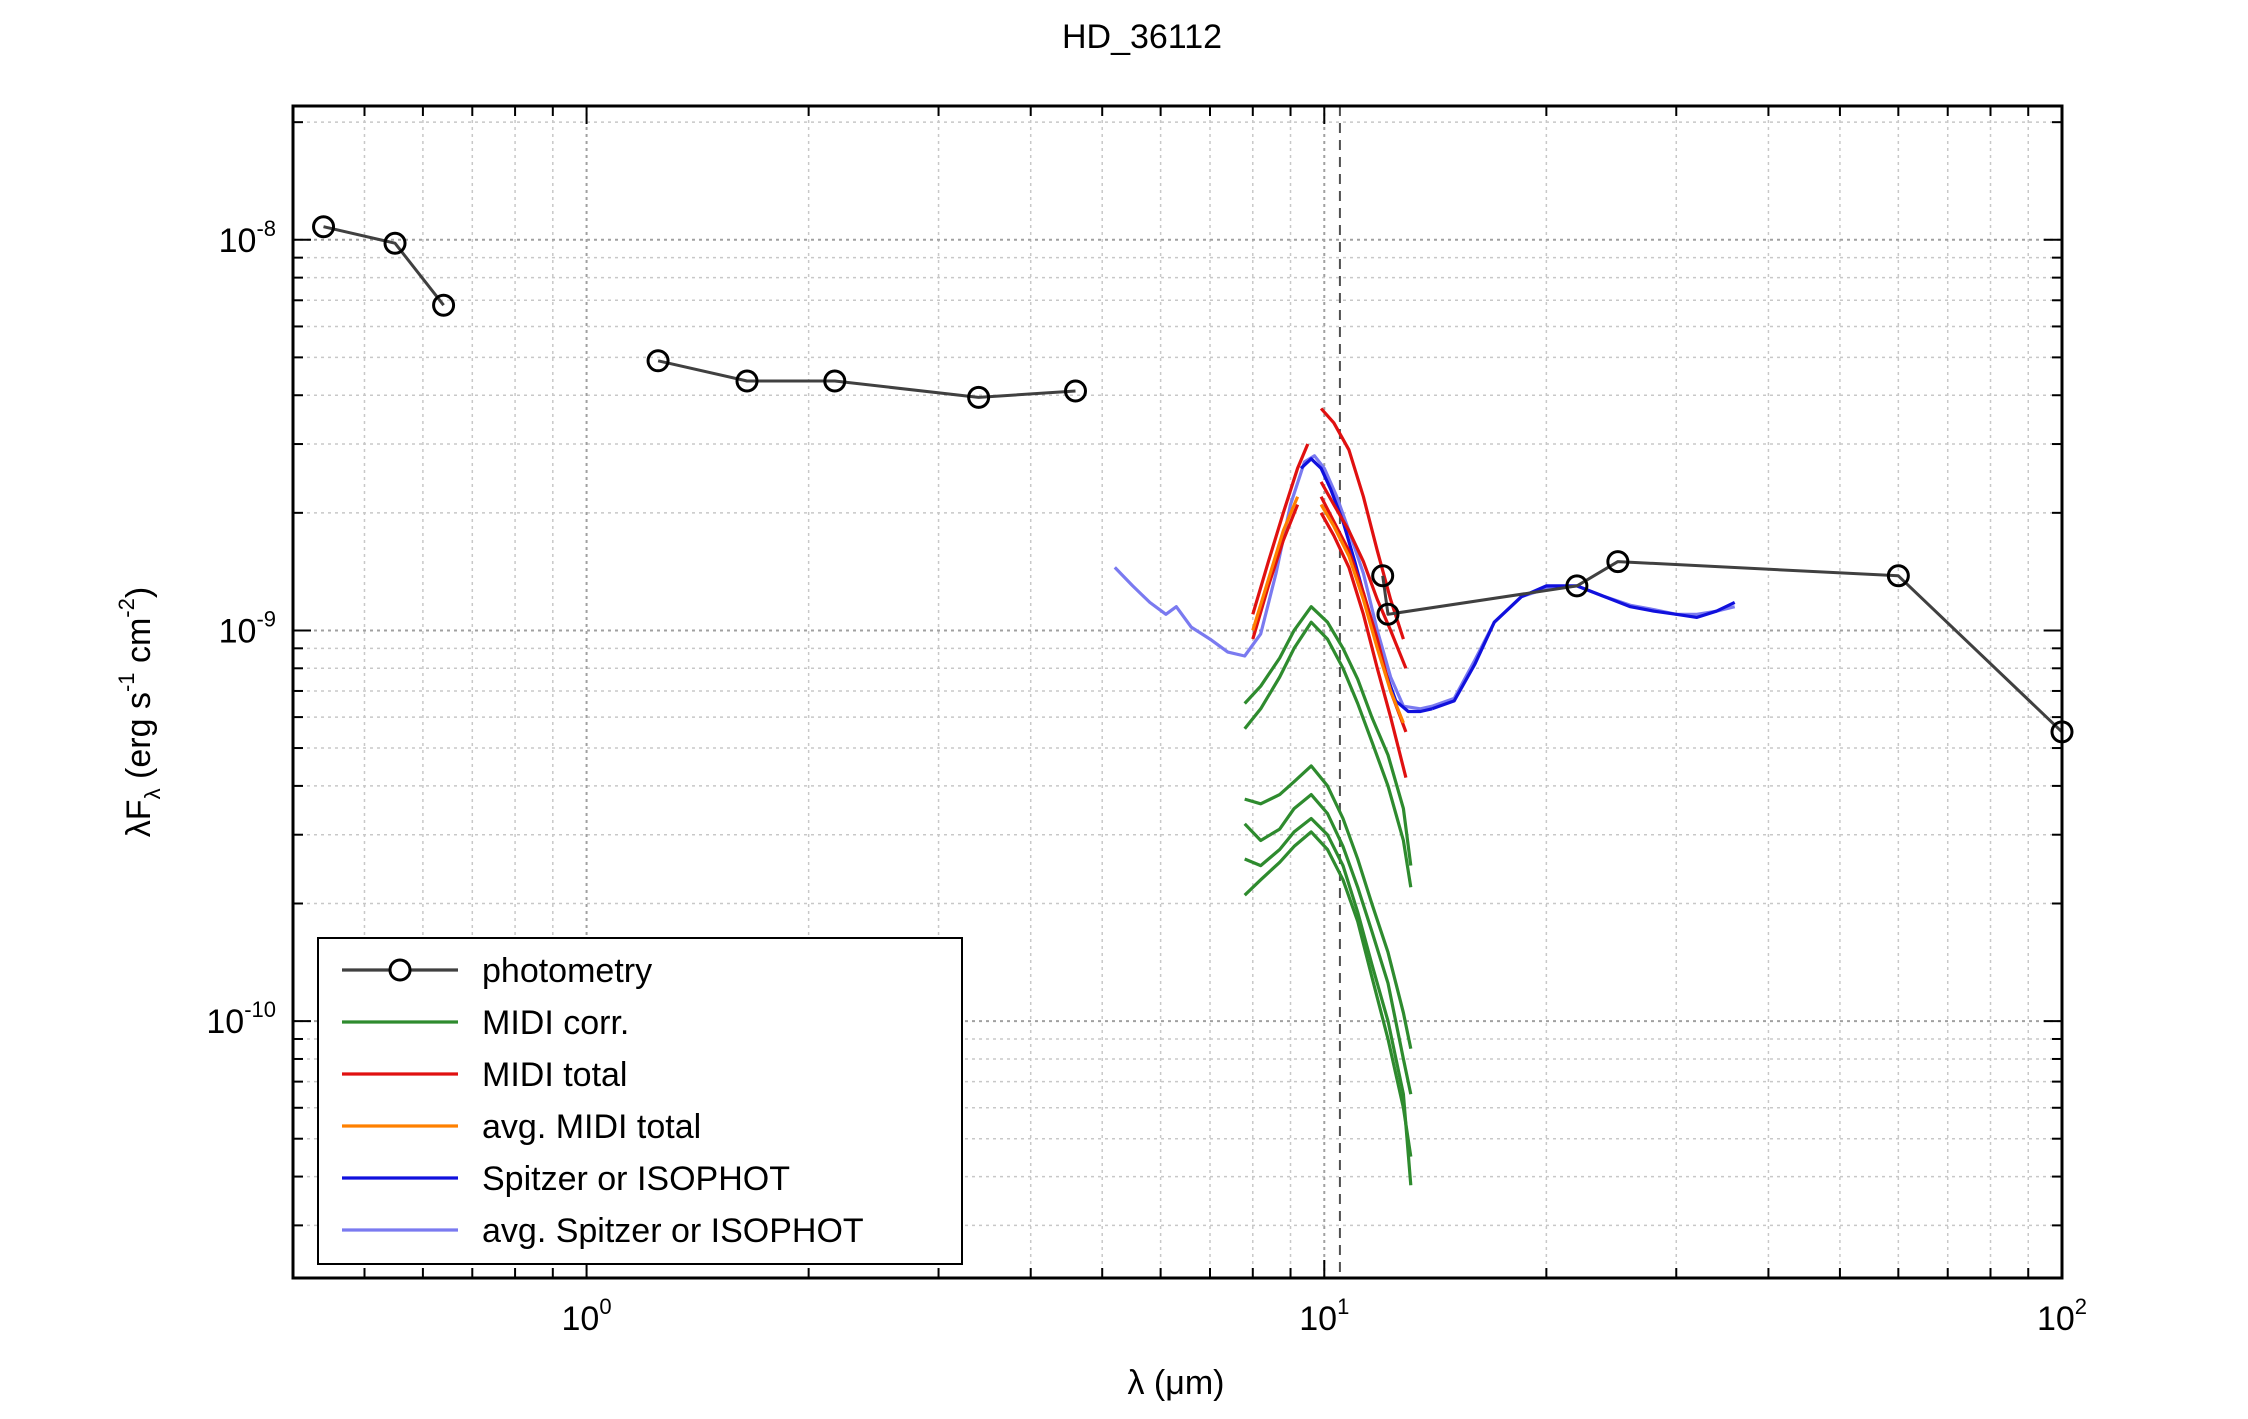 This screenshot has height=1419, width=2248. What do you see at coordinates (247, 628) in the screenshot?
I see `y-tick-label: 10⁻⁹` at bounding box center [247, 628].